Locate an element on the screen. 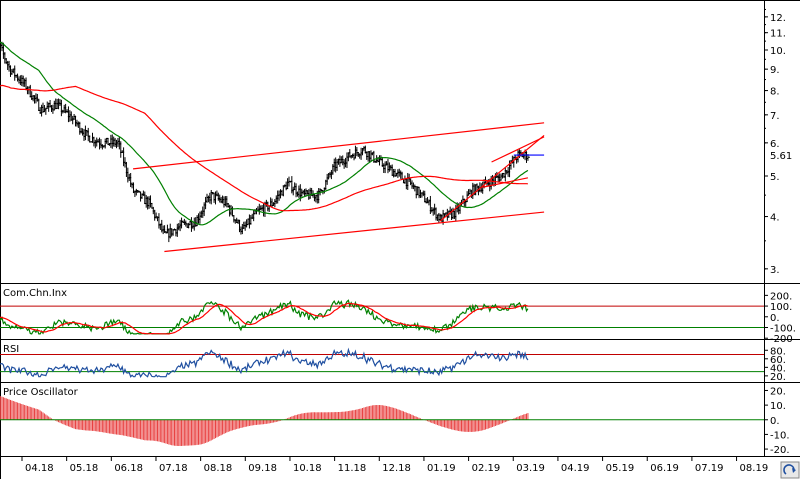 The image size is (800, 479). indicator-panel-rsi is located at coordinates (382, 363).